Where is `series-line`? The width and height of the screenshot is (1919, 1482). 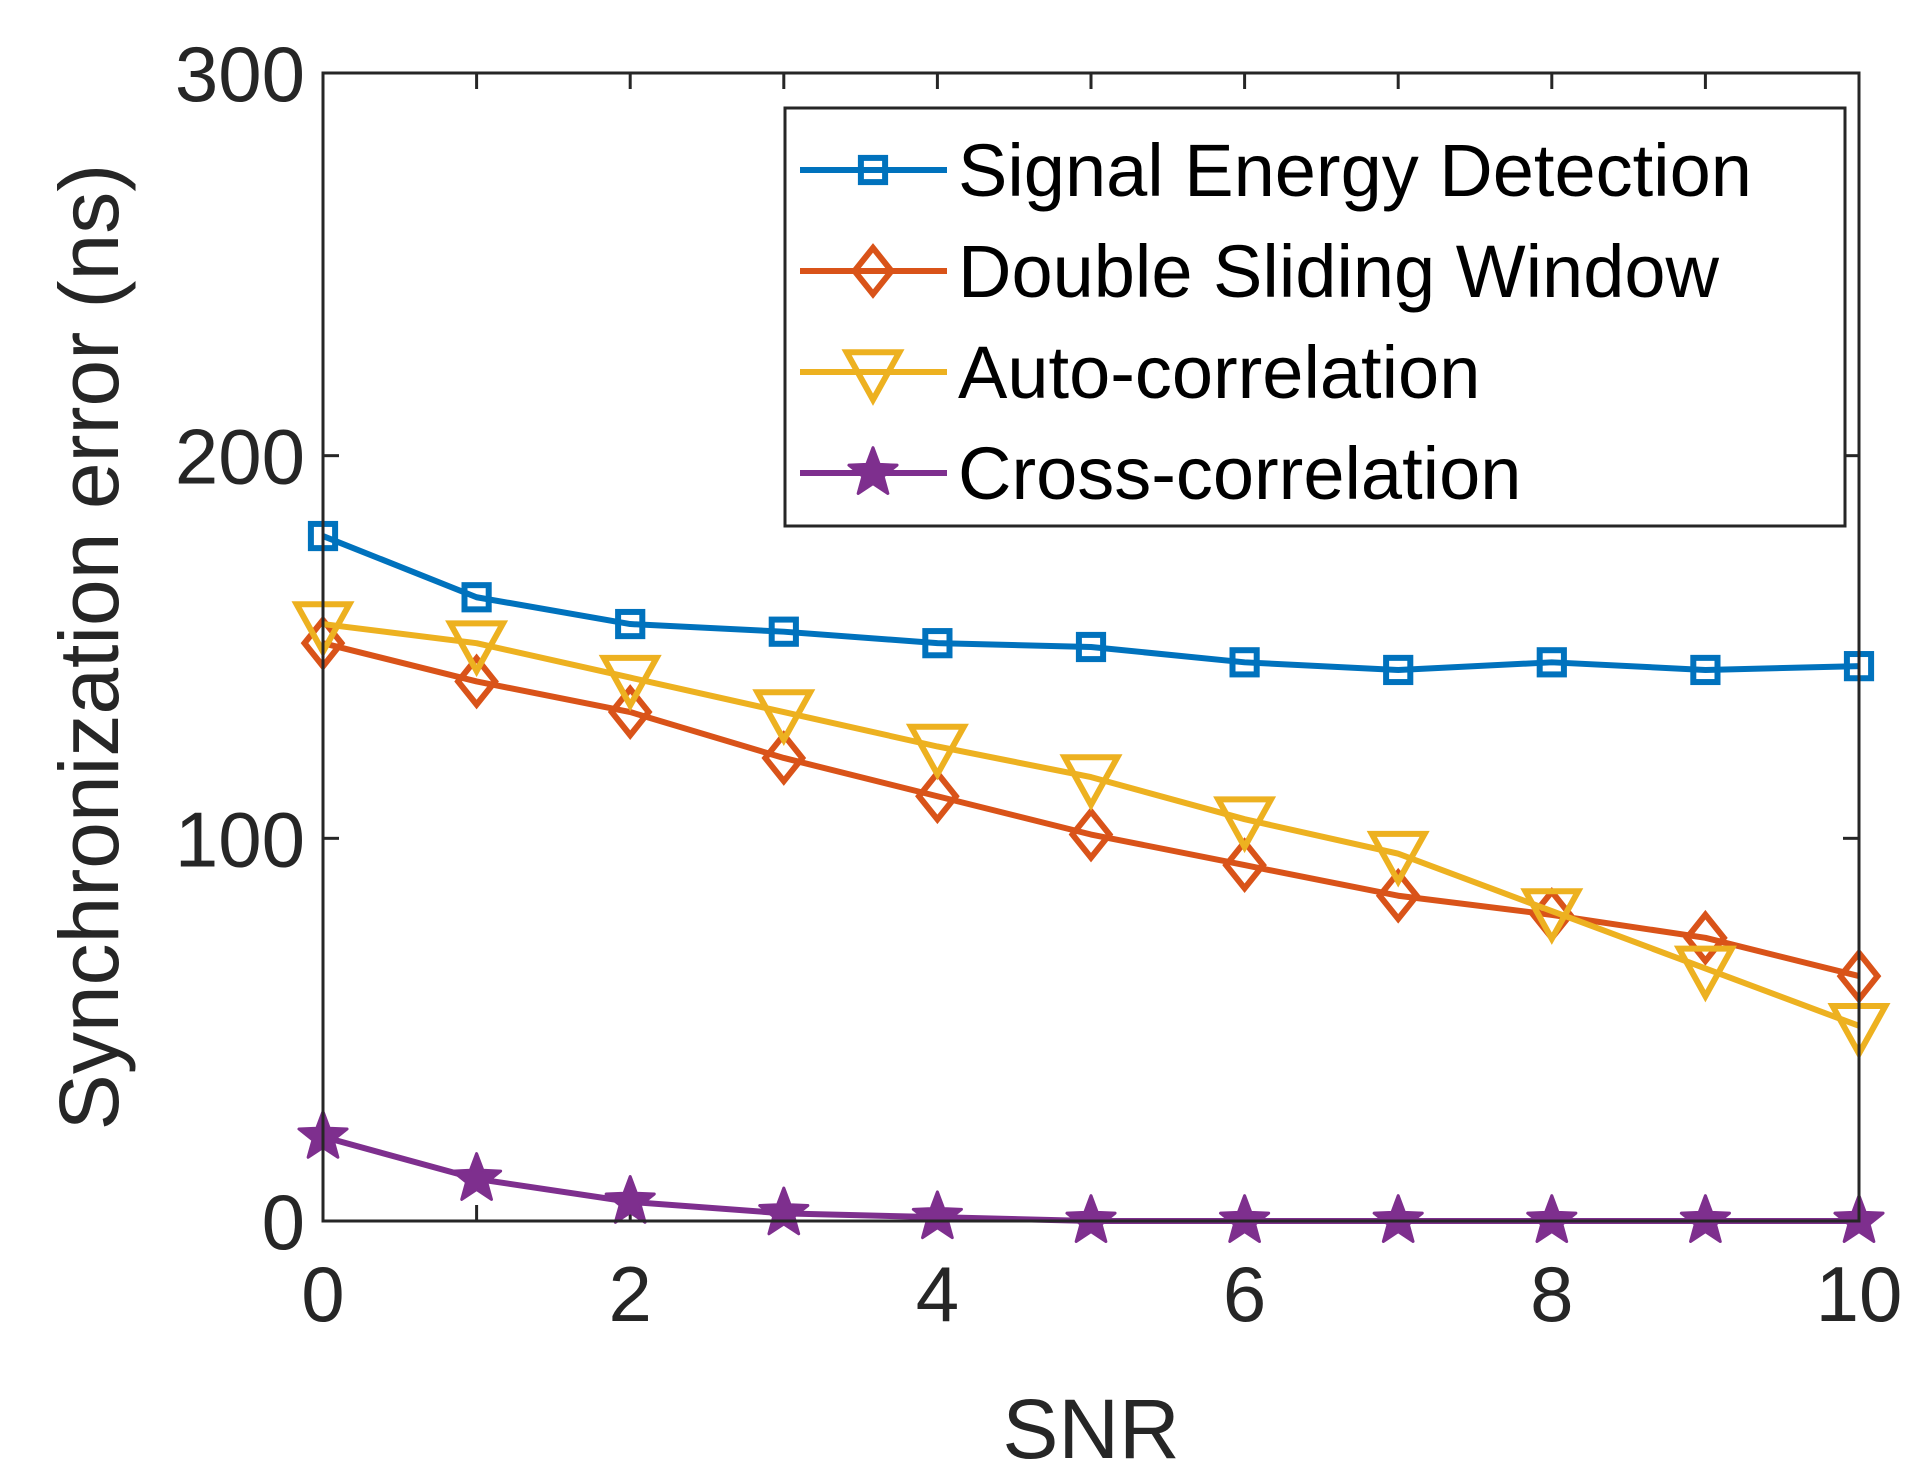
series-line is located at coordinates (1090, 603).